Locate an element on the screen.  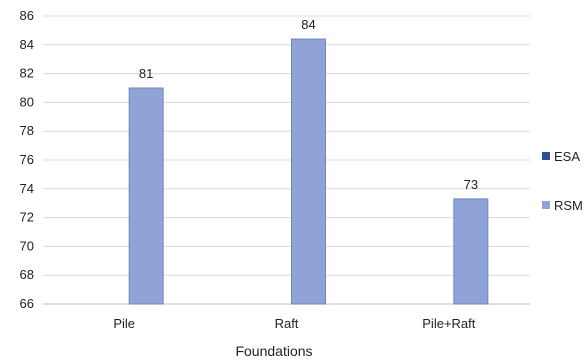
y-axis-ticks: 66 68 70 72 74 76 78 80 82 84 86 is located at coordinates (27, 159).